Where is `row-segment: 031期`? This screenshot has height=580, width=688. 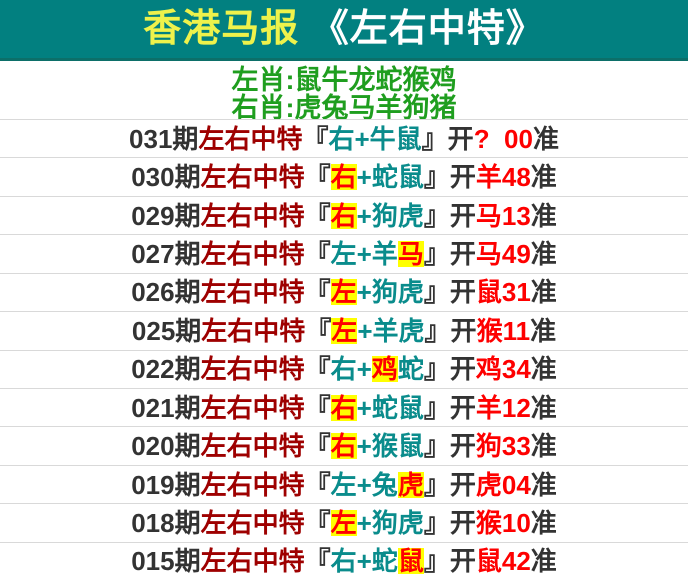
row-segment: 031期 is located at coordinates (164, 138).